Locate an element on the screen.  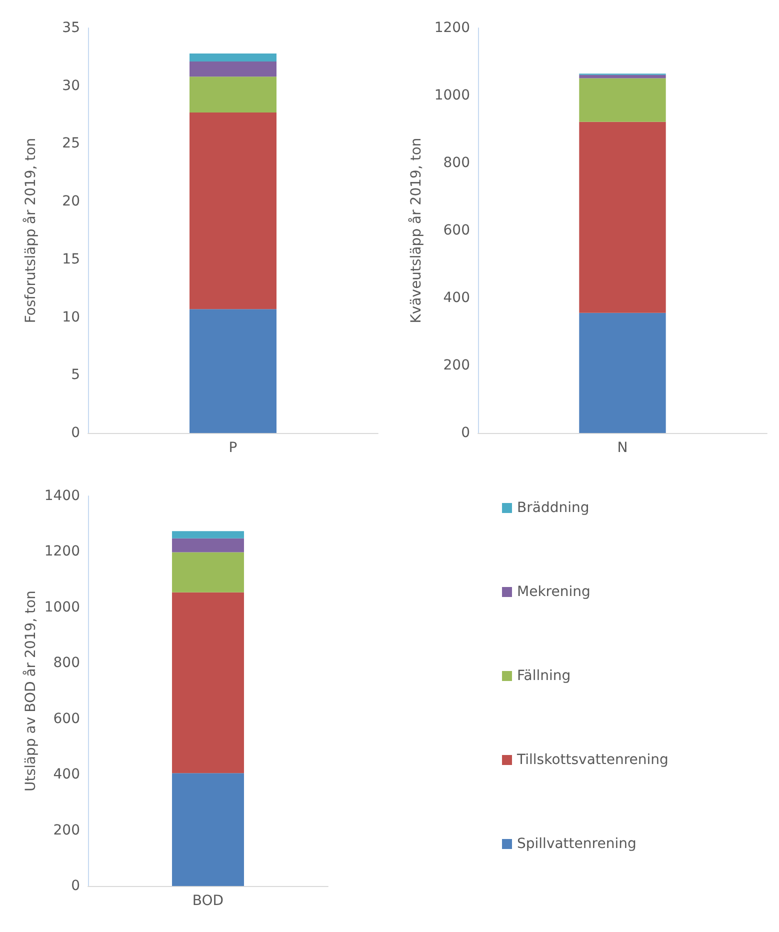
y-tick-label: 20 is located at coordinates (71, 202).